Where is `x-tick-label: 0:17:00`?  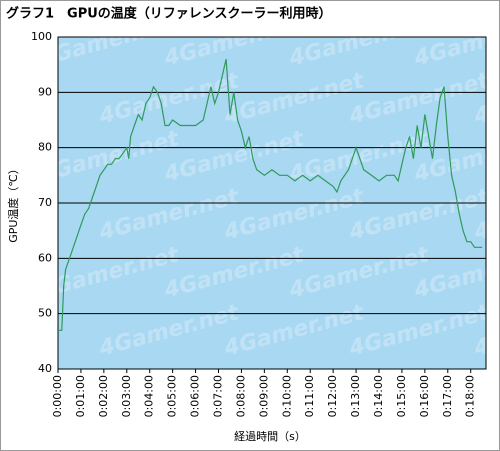
x-tick-label: 0:17:00 is located at coordinates (447, 396).